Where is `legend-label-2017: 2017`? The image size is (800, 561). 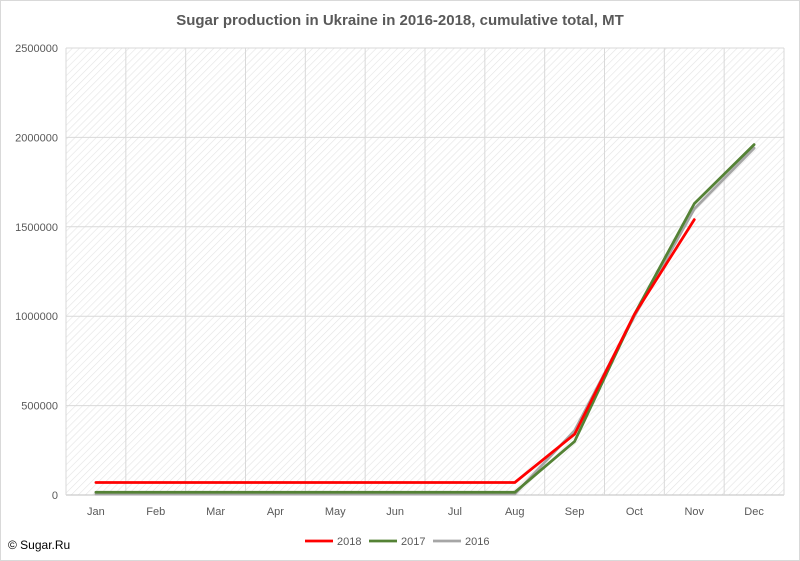
legend-label-2017: 2017 is located at coordinates (413, 542).